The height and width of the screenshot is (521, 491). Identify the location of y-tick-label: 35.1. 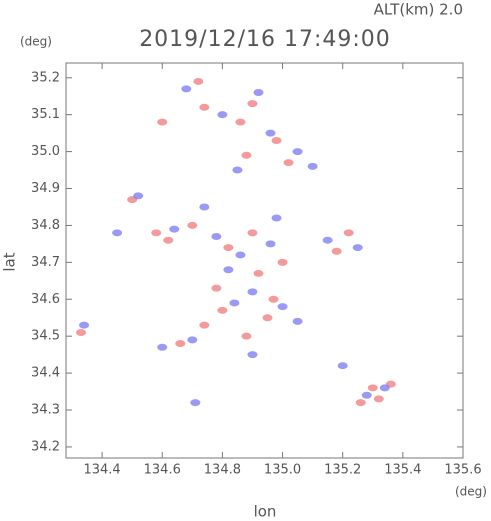
(45, 114).